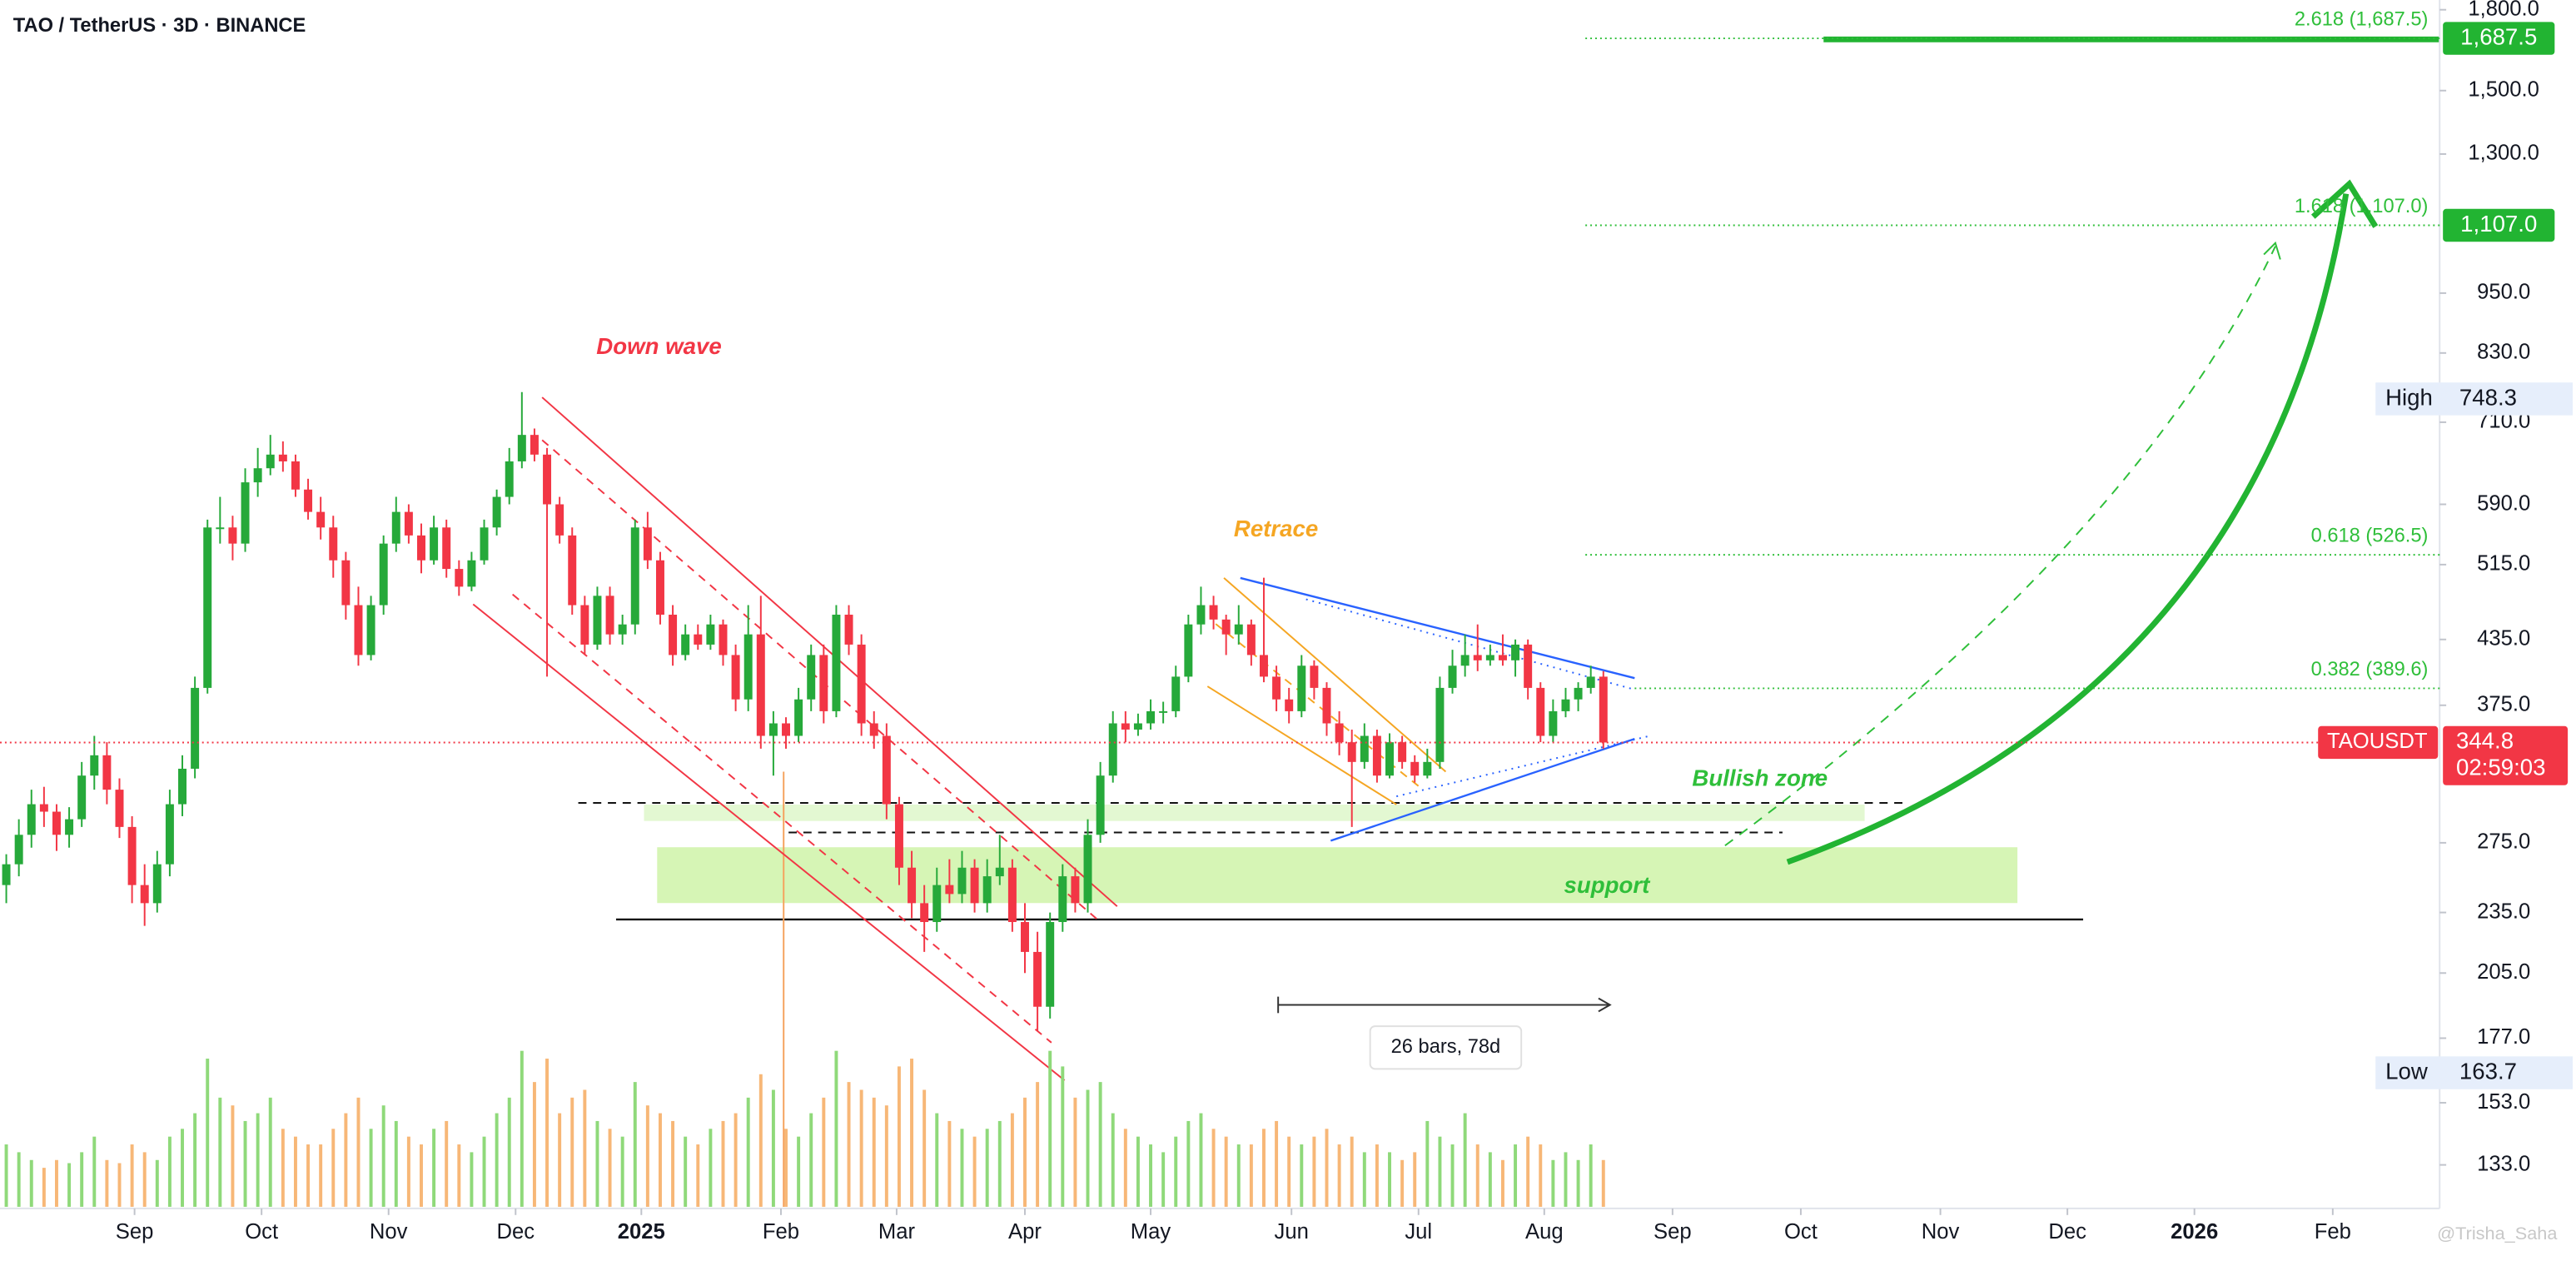 The height and width of the screenshot is (1261, 2576). I want to click on x-tick-label: Oct, so click(1801, 1232).